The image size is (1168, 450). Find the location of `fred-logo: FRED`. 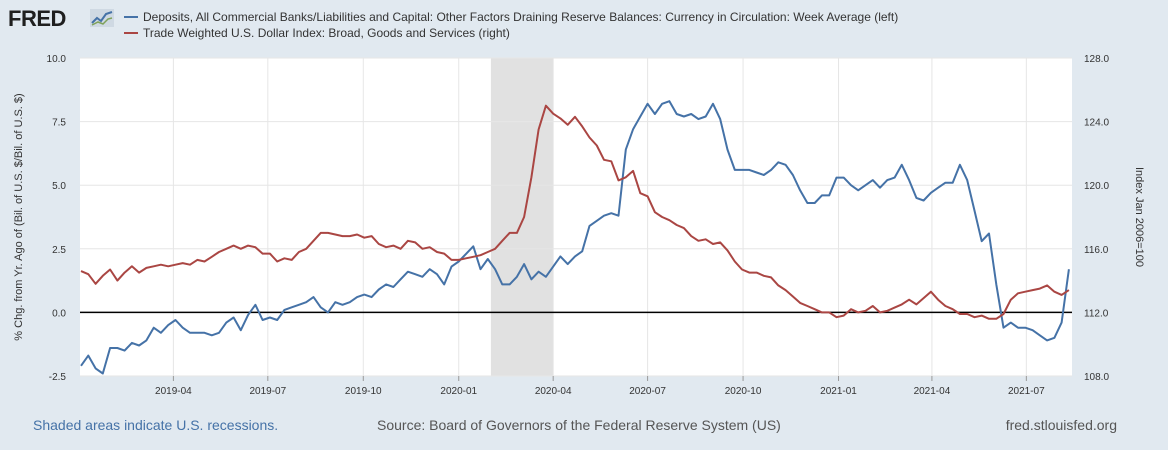

fred-logo: FRED is located at coordinates (37, 18).